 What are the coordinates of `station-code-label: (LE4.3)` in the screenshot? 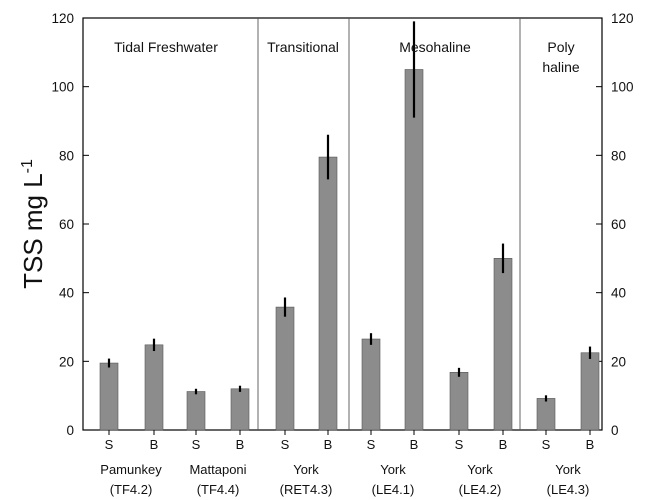 It's located at (568, 489).